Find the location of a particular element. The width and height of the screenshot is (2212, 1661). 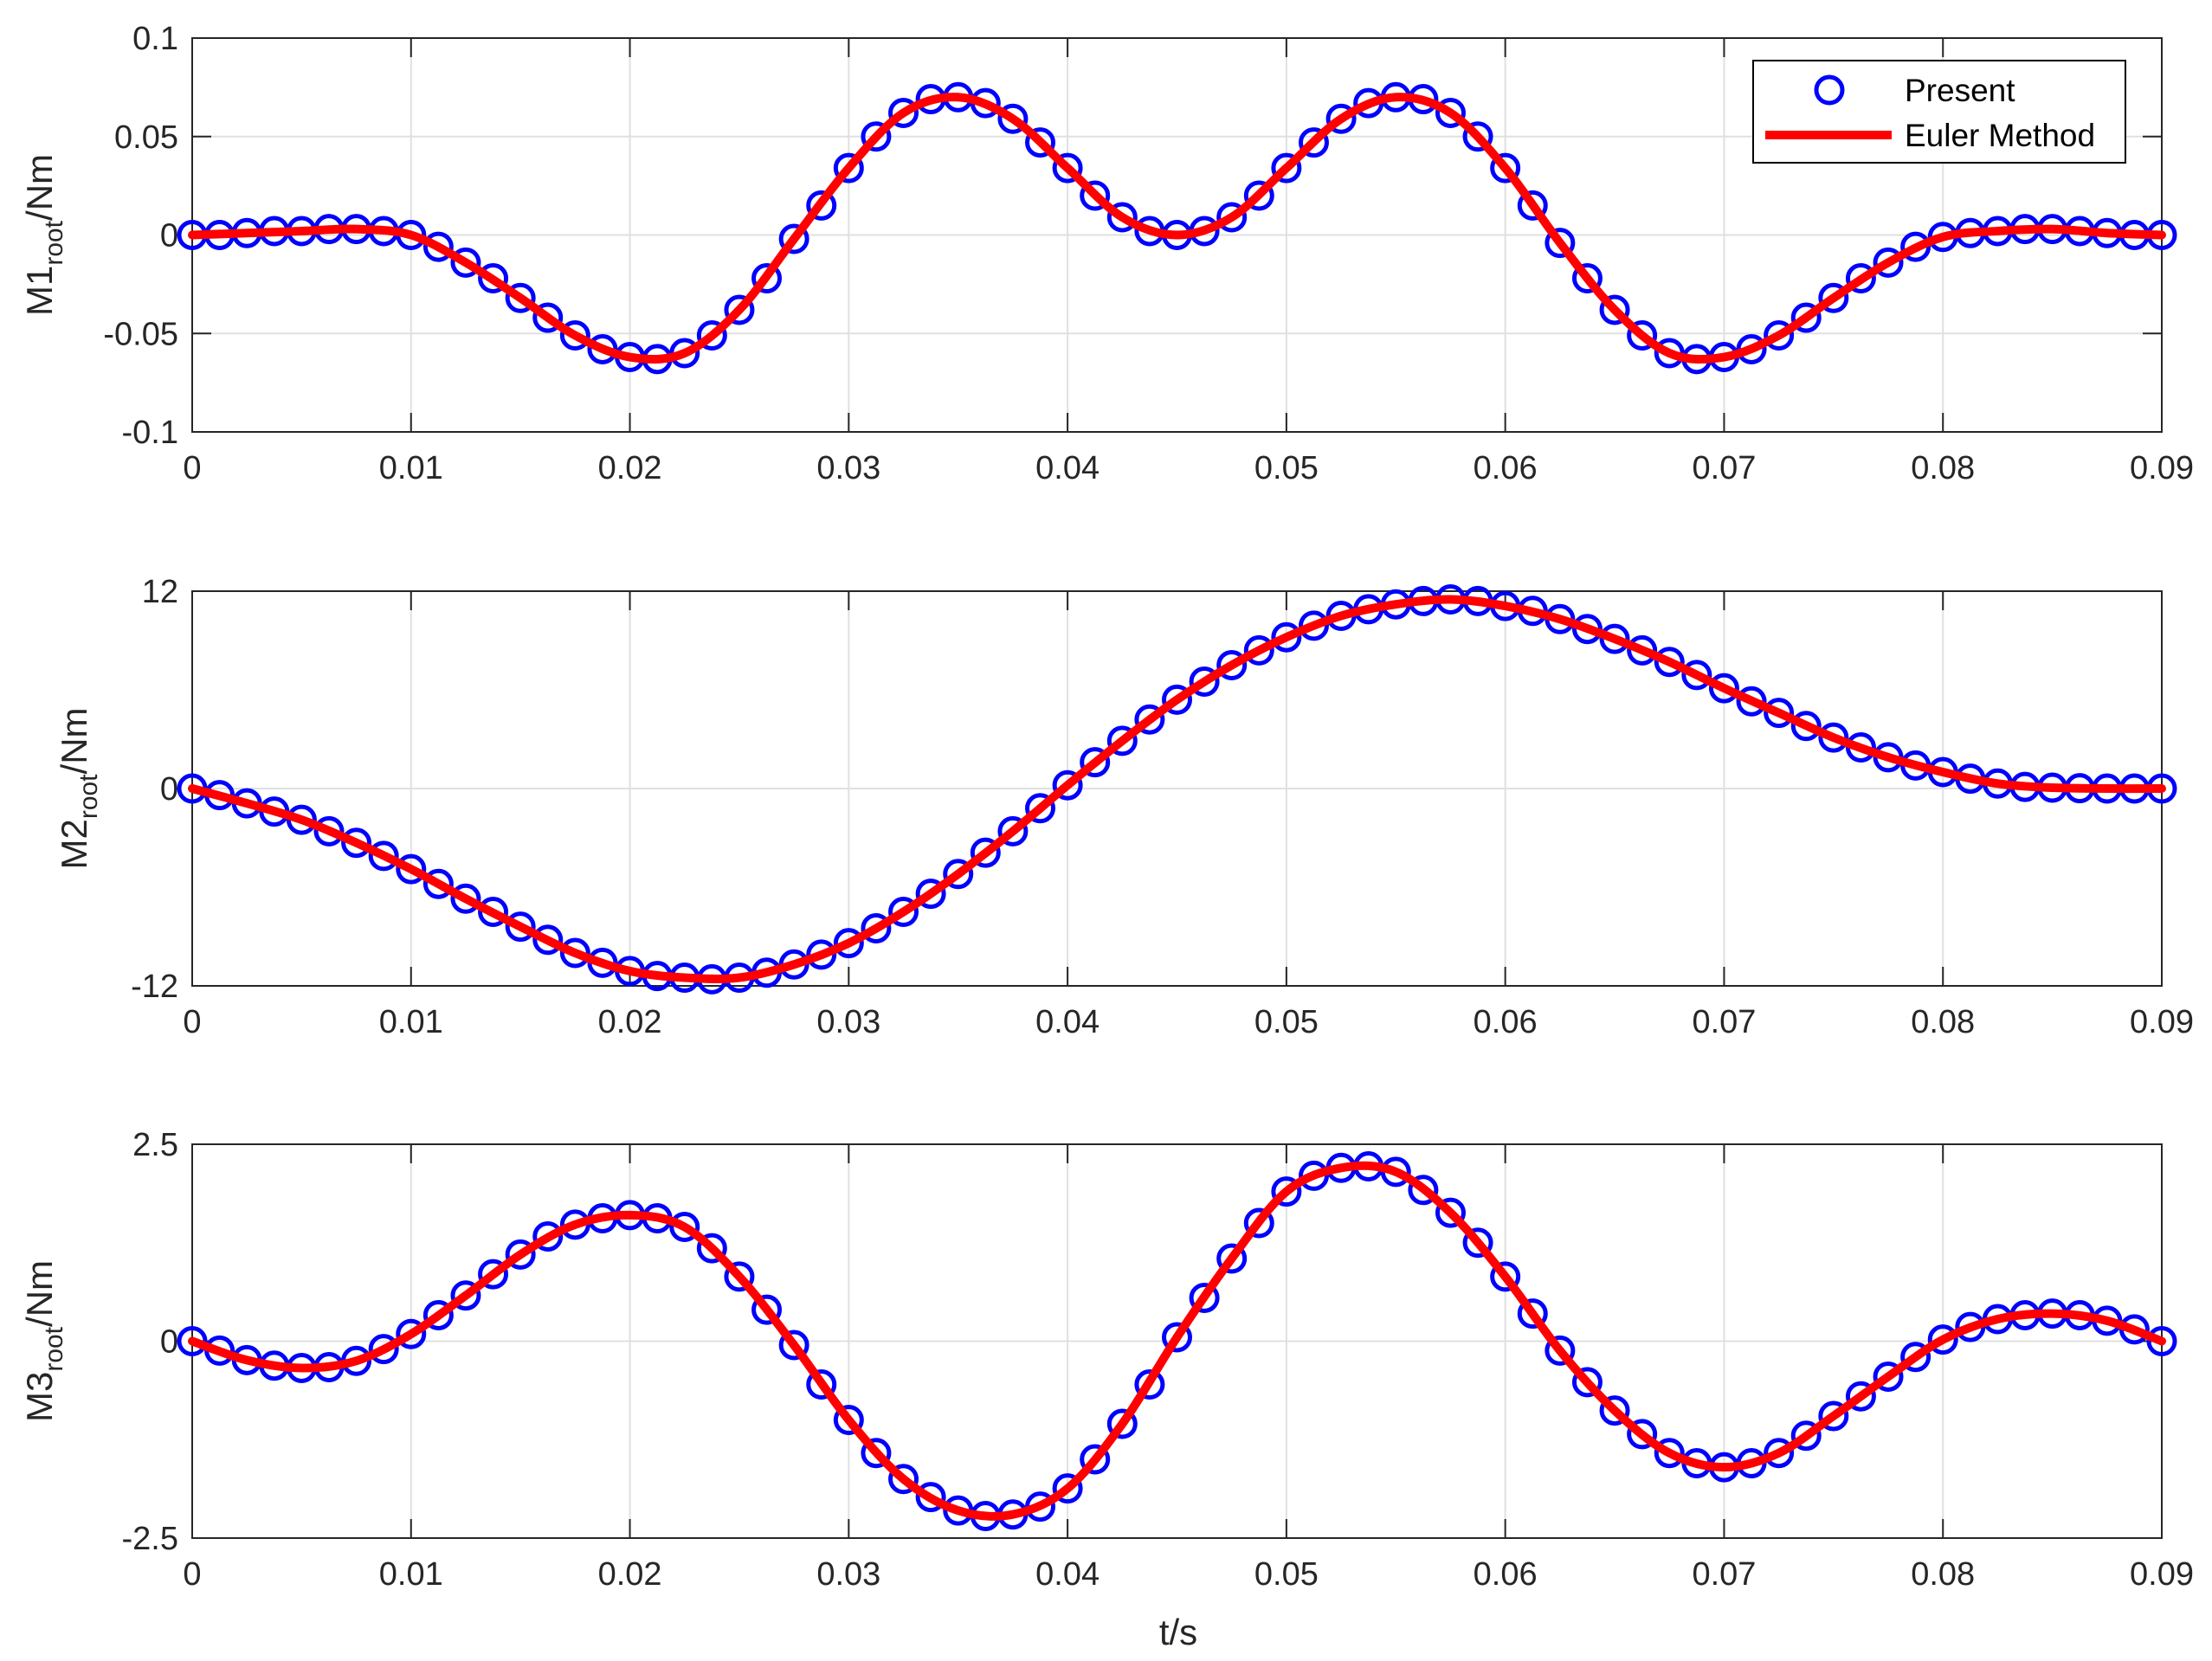

y-axis-label: M1root/Nm is located at coordinates (43, 235).